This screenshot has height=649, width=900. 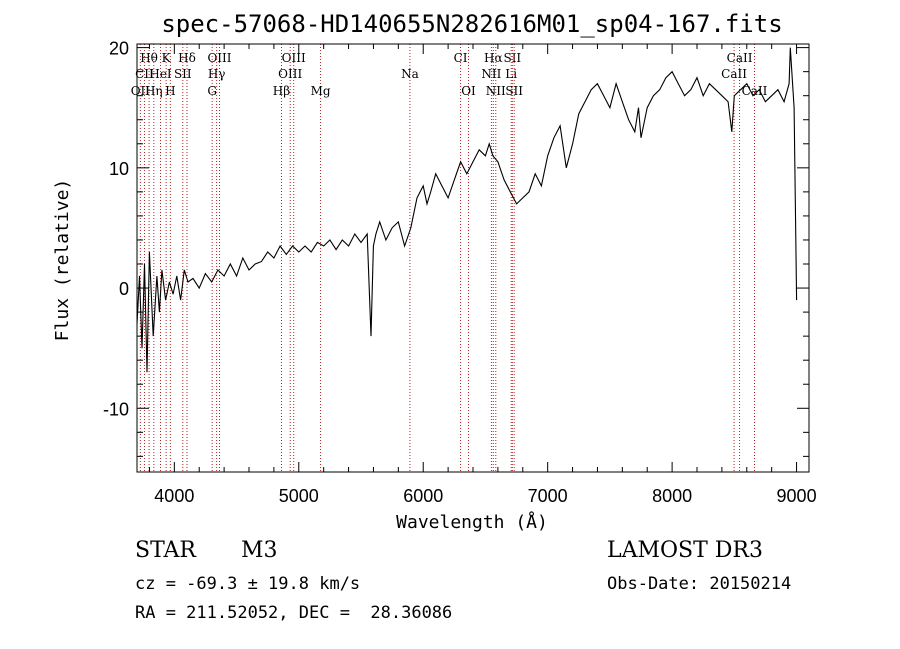 I want to click on y-axis-label: Flux (relative), so click(x=62, y=260).